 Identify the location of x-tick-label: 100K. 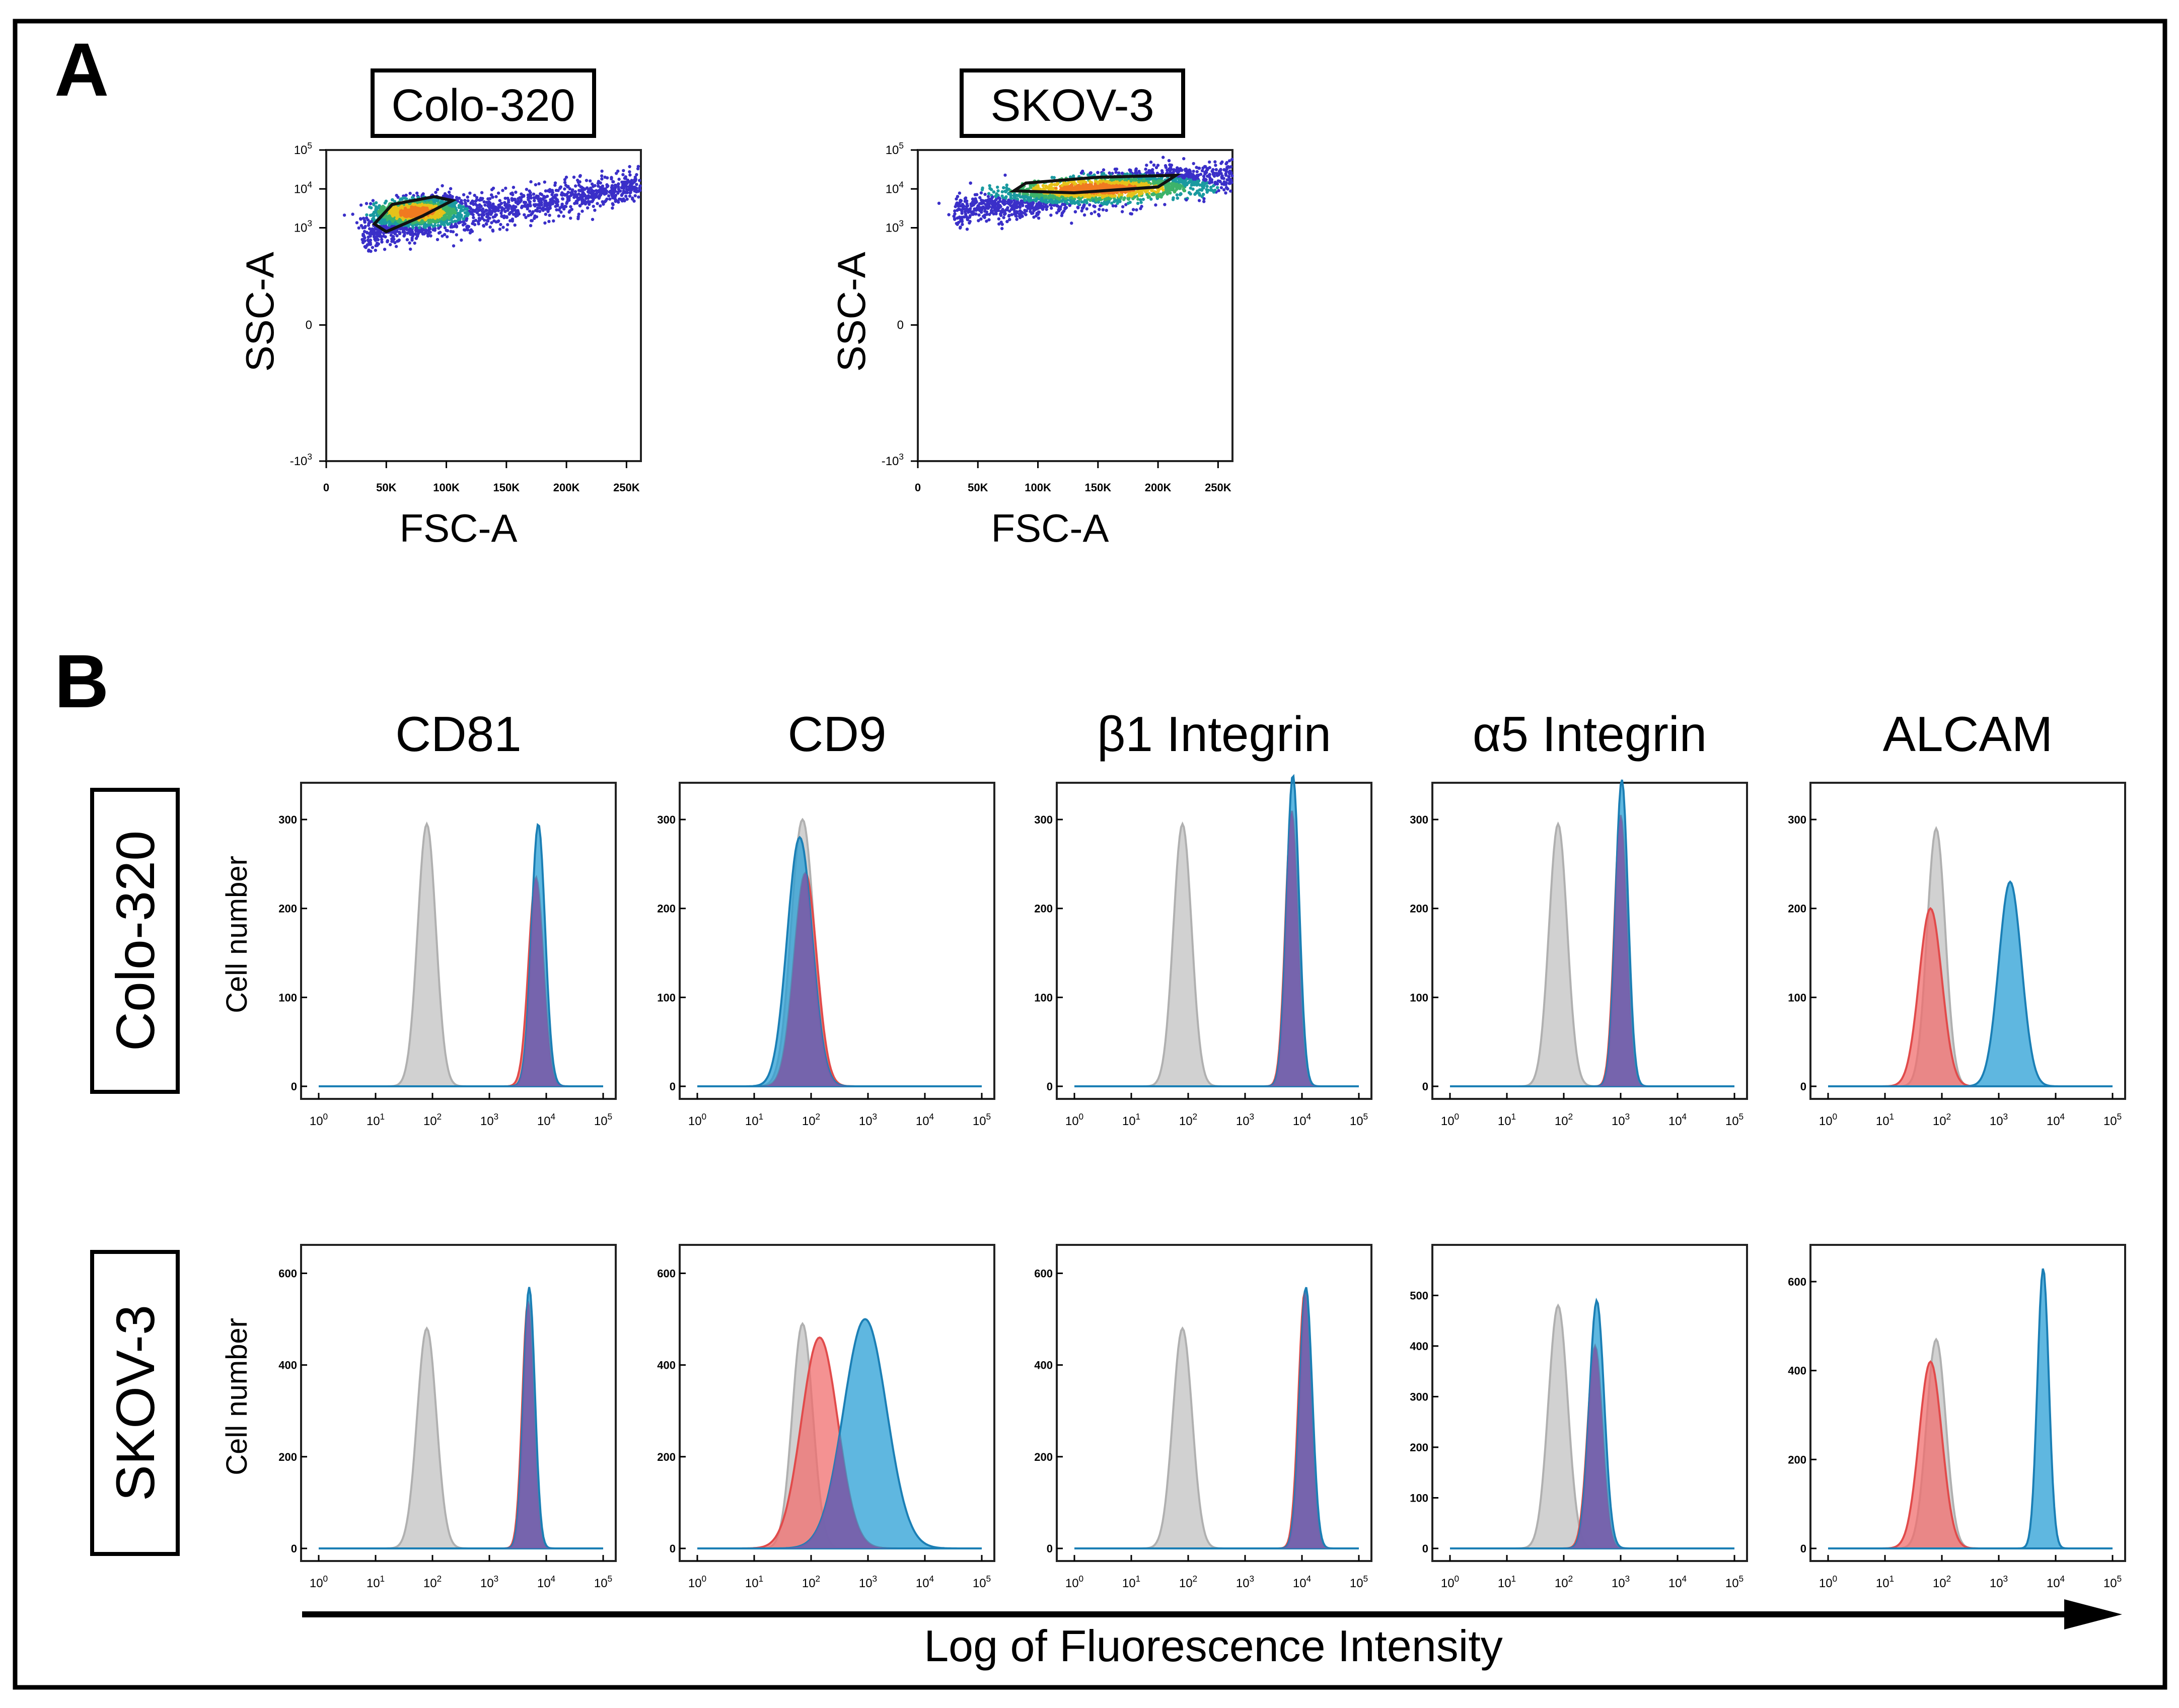
(446, 487).